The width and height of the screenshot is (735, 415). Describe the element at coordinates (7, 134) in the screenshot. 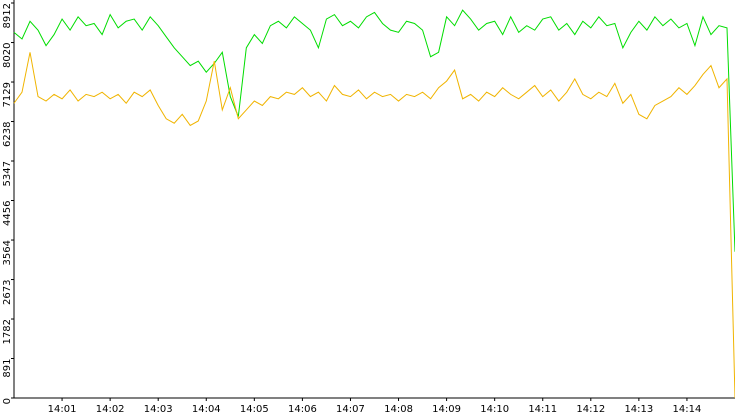

I see `y-tick-label: 6238` at that location.